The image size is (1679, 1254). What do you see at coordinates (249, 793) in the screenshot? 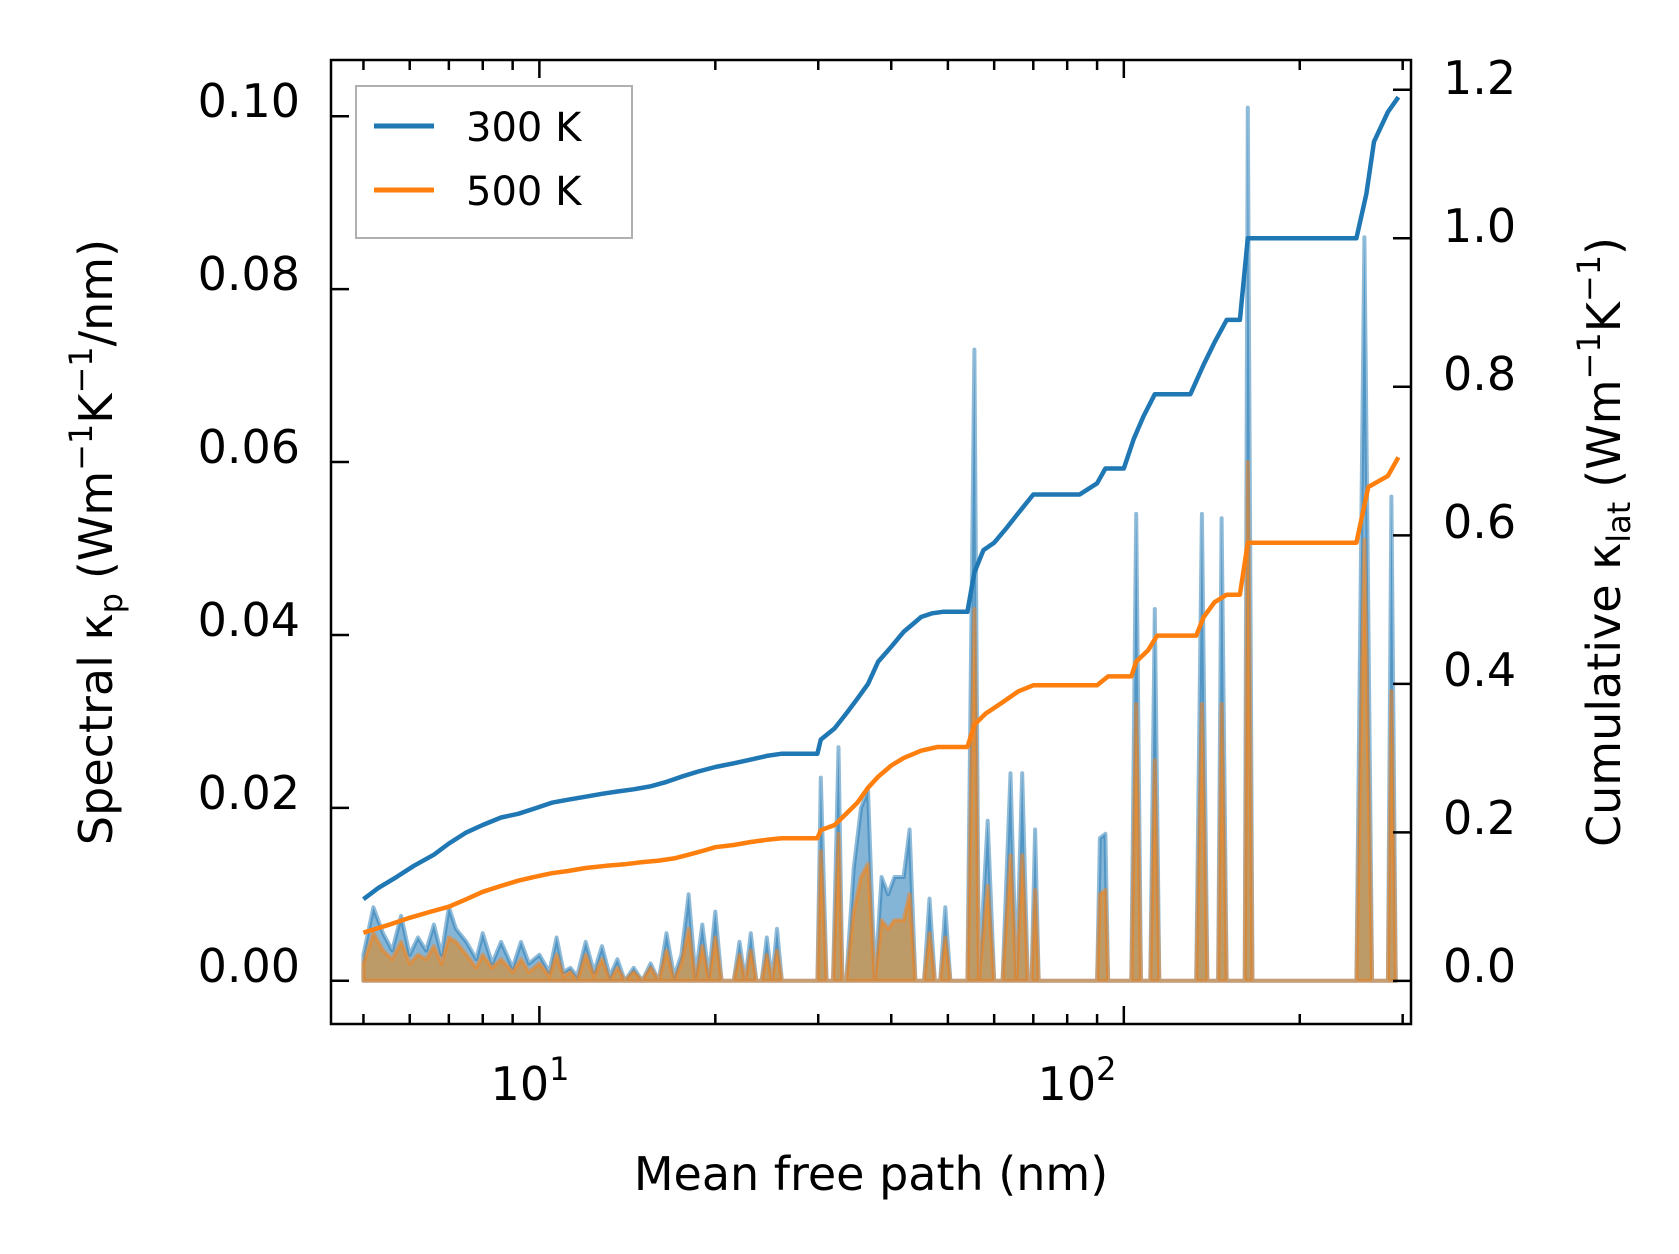
I see `left-tick-label-1: 0.02` at bounding box center [249, 793].